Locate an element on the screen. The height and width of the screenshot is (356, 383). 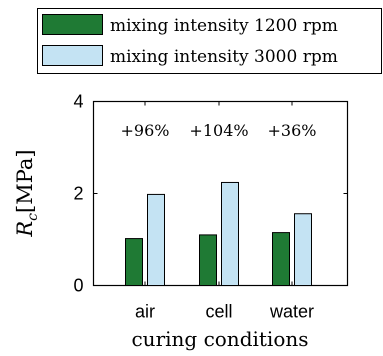
annotation-cell: +104% is located at coordinates (218, 130).